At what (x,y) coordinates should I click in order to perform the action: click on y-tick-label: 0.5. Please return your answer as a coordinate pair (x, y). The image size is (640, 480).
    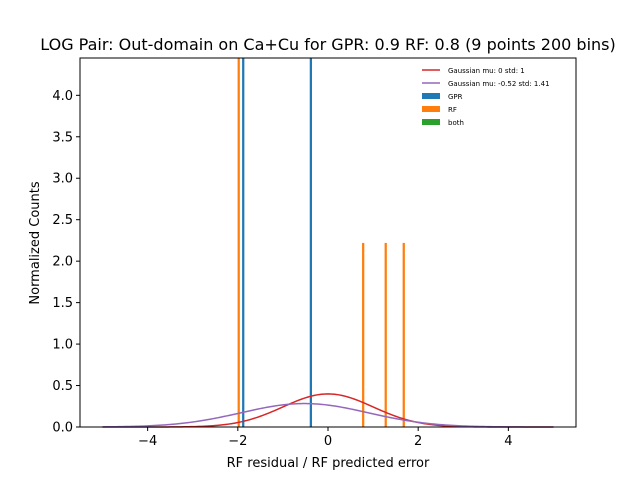
    Looking at the image, I should click on (62, 386).